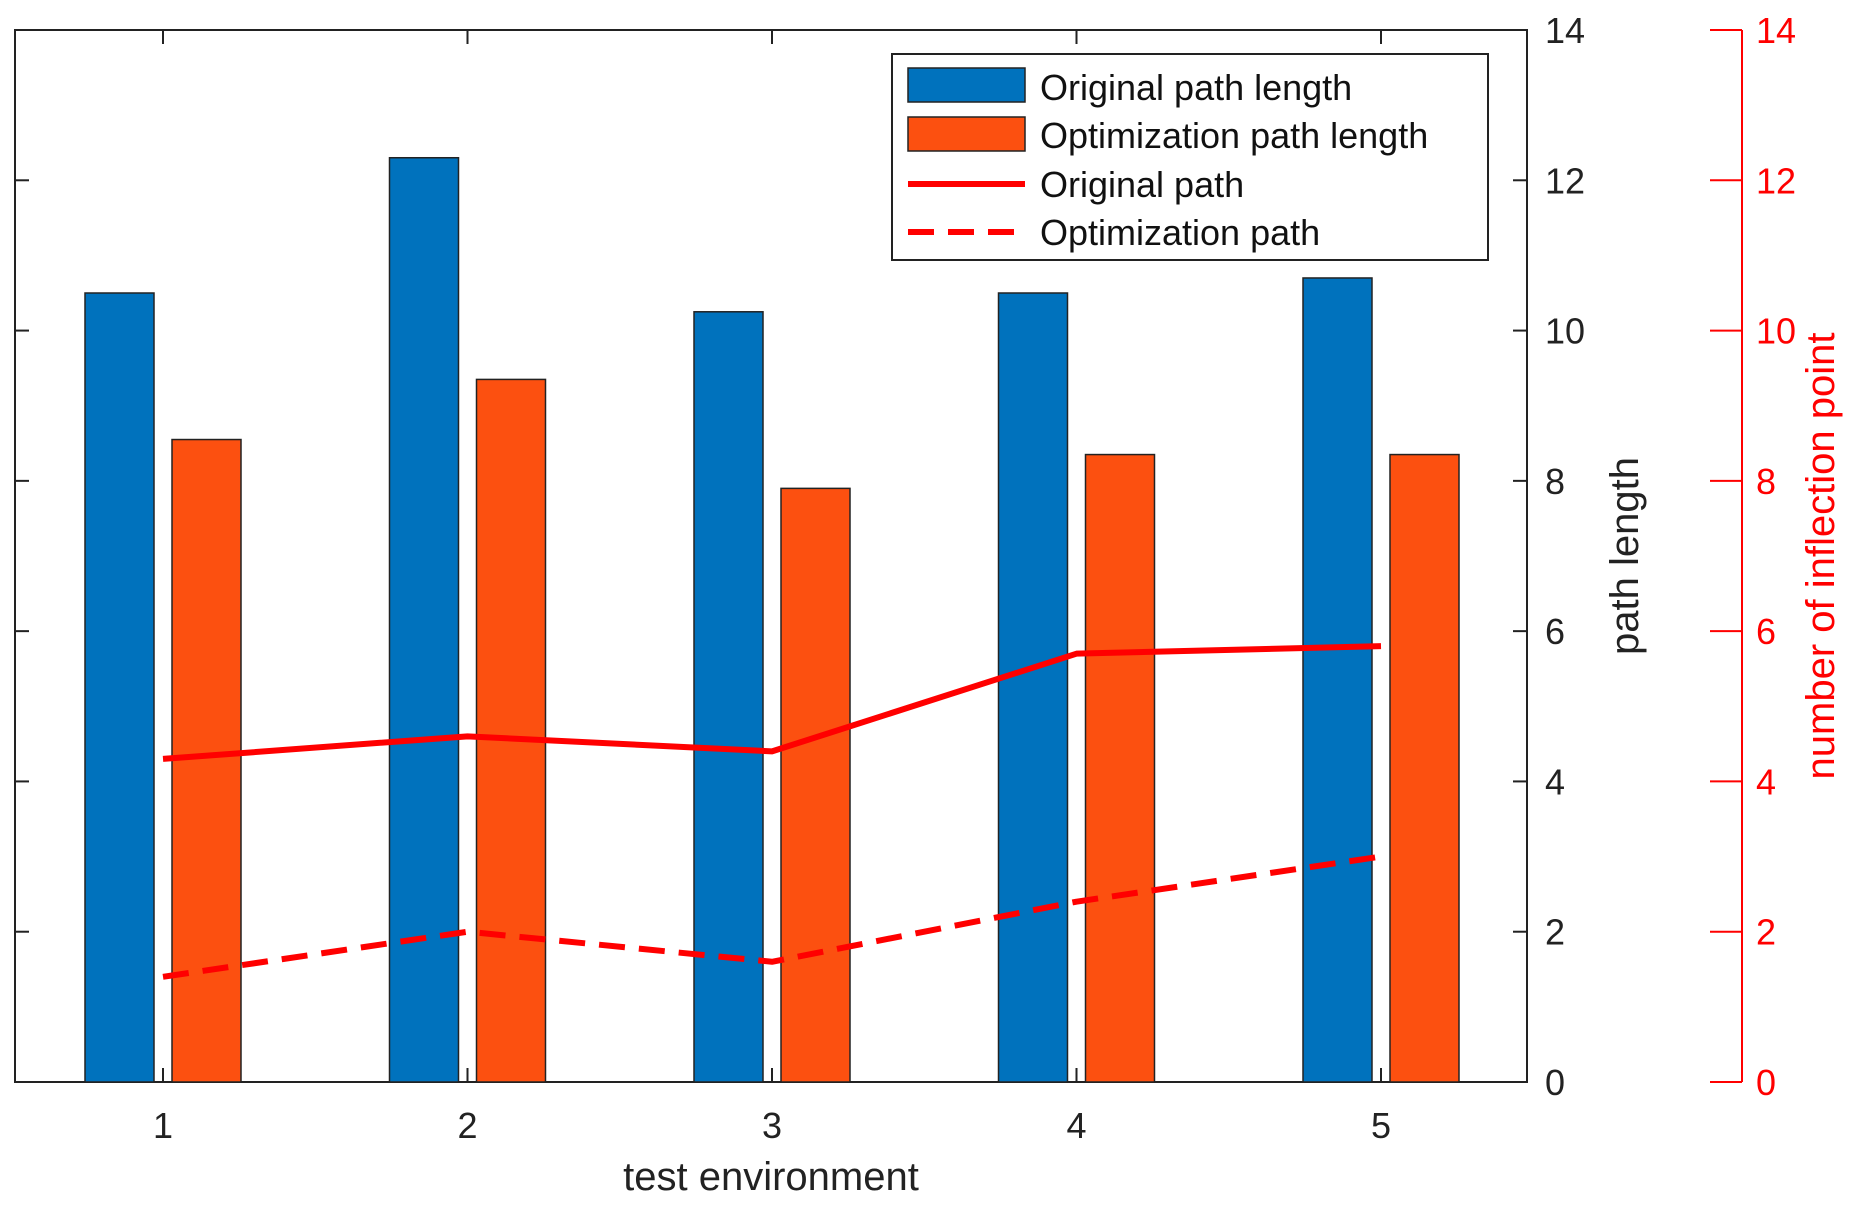 This screenshot has height=1212, width=1857. I want to click on y-right-tick-label-2: 2, so click(1766, 932).